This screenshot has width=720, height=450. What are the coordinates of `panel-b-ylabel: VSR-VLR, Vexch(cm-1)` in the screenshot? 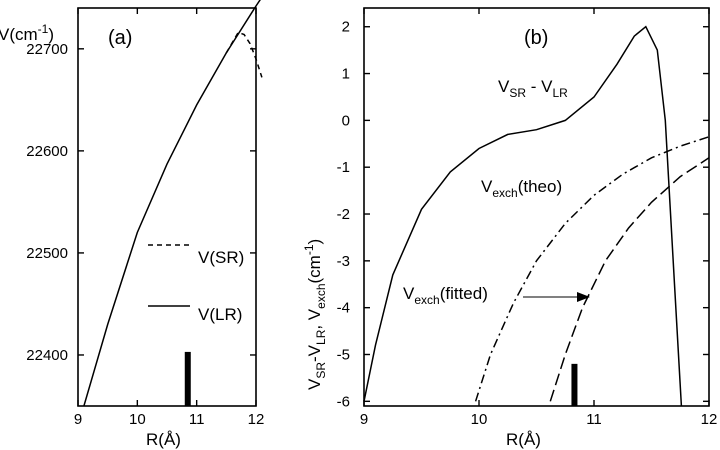 It's located at (315, 314).